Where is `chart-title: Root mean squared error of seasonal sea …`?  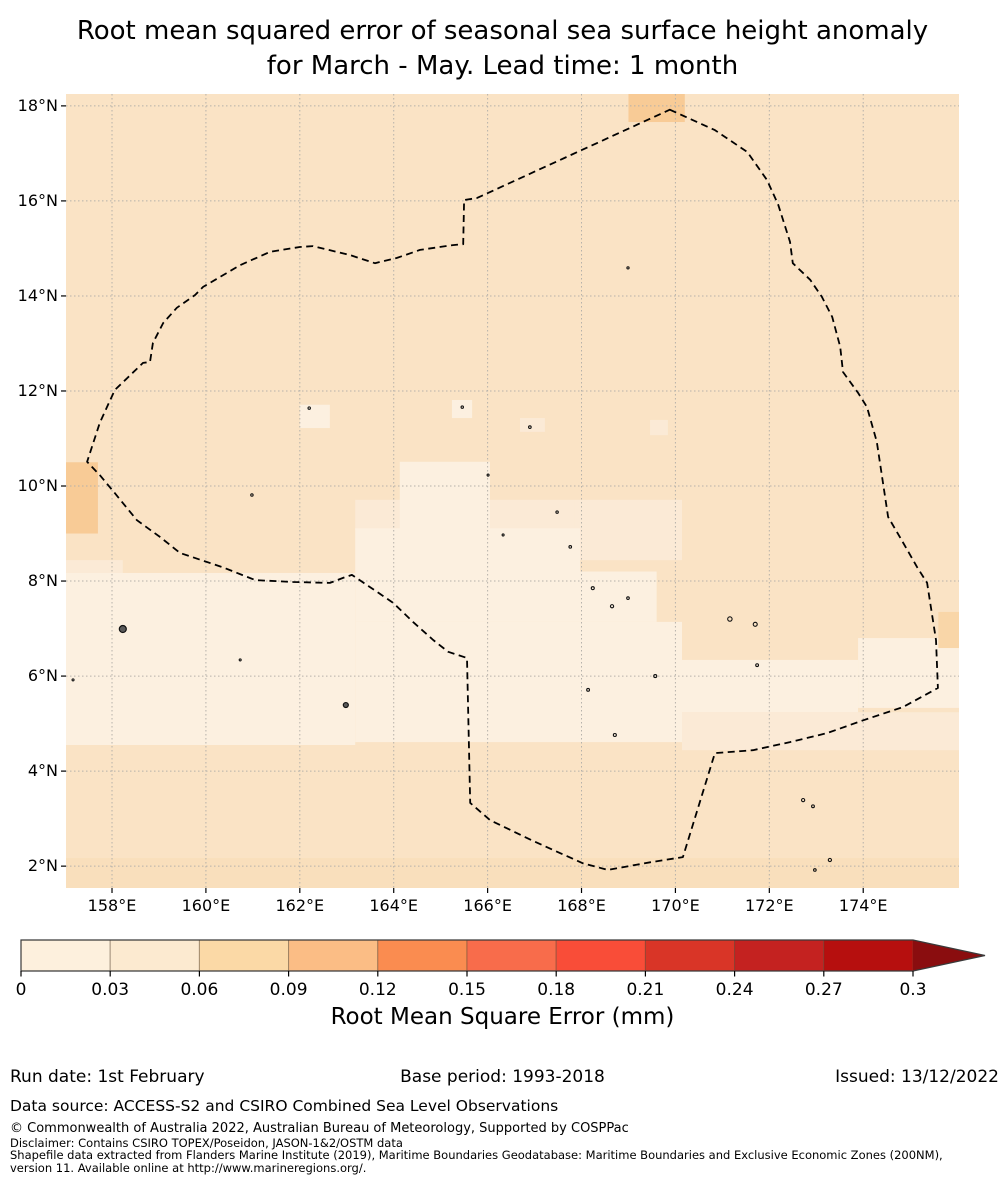 chart-title: Root mean squared error of seasonal sea … is located at coordinates (502, 49).